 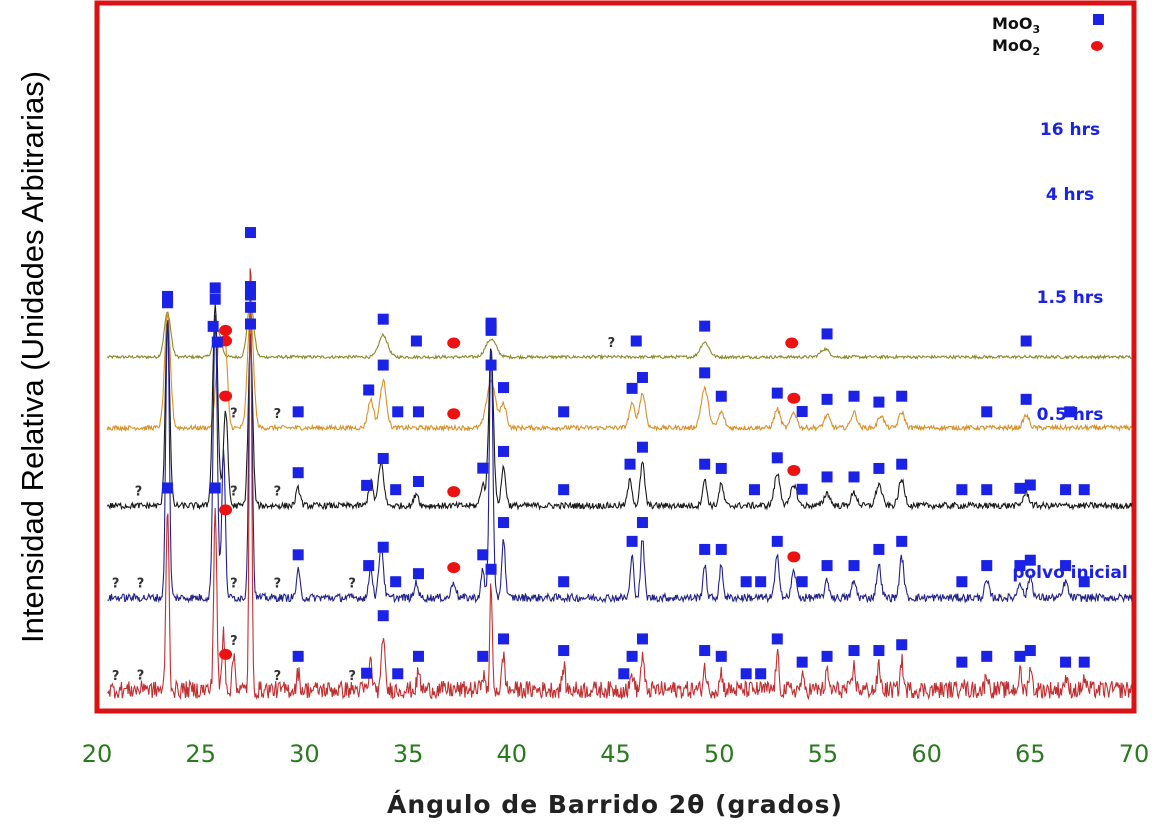 I want to click on x-axis-label: Ángulo de Barrido 2θ (grados), so click(x=615, y=804).